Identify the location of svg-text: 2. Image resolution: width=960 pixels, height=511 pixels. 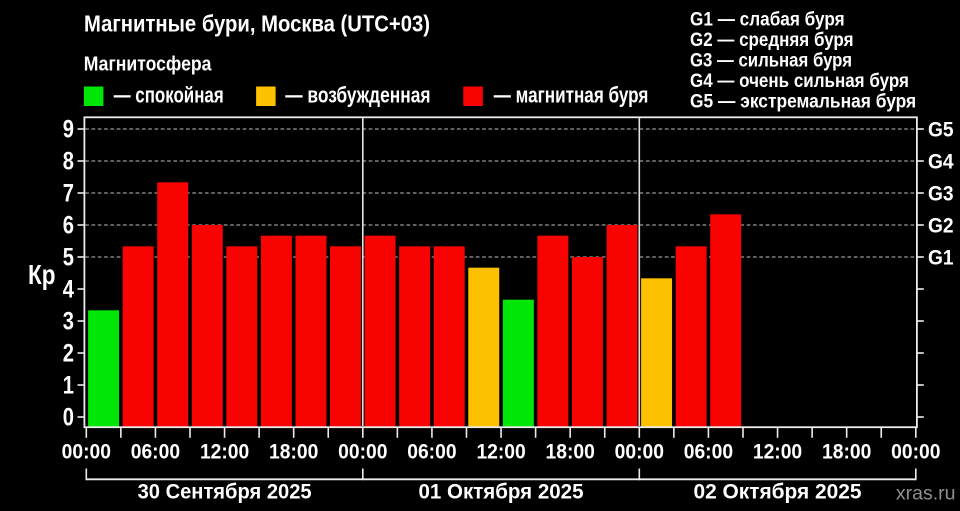
(68, 354).